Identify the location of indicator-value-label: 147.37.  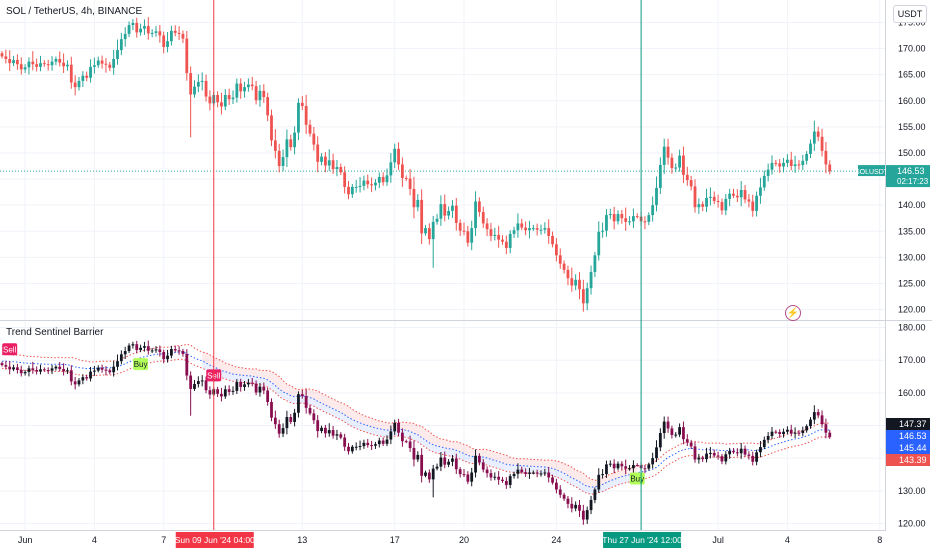
(908, 424).